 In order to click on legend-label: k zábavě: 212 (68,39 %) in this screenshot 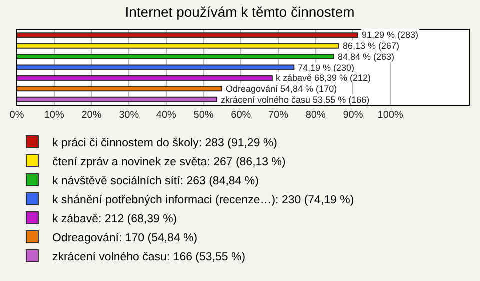, I will do `click(115, 219)`.